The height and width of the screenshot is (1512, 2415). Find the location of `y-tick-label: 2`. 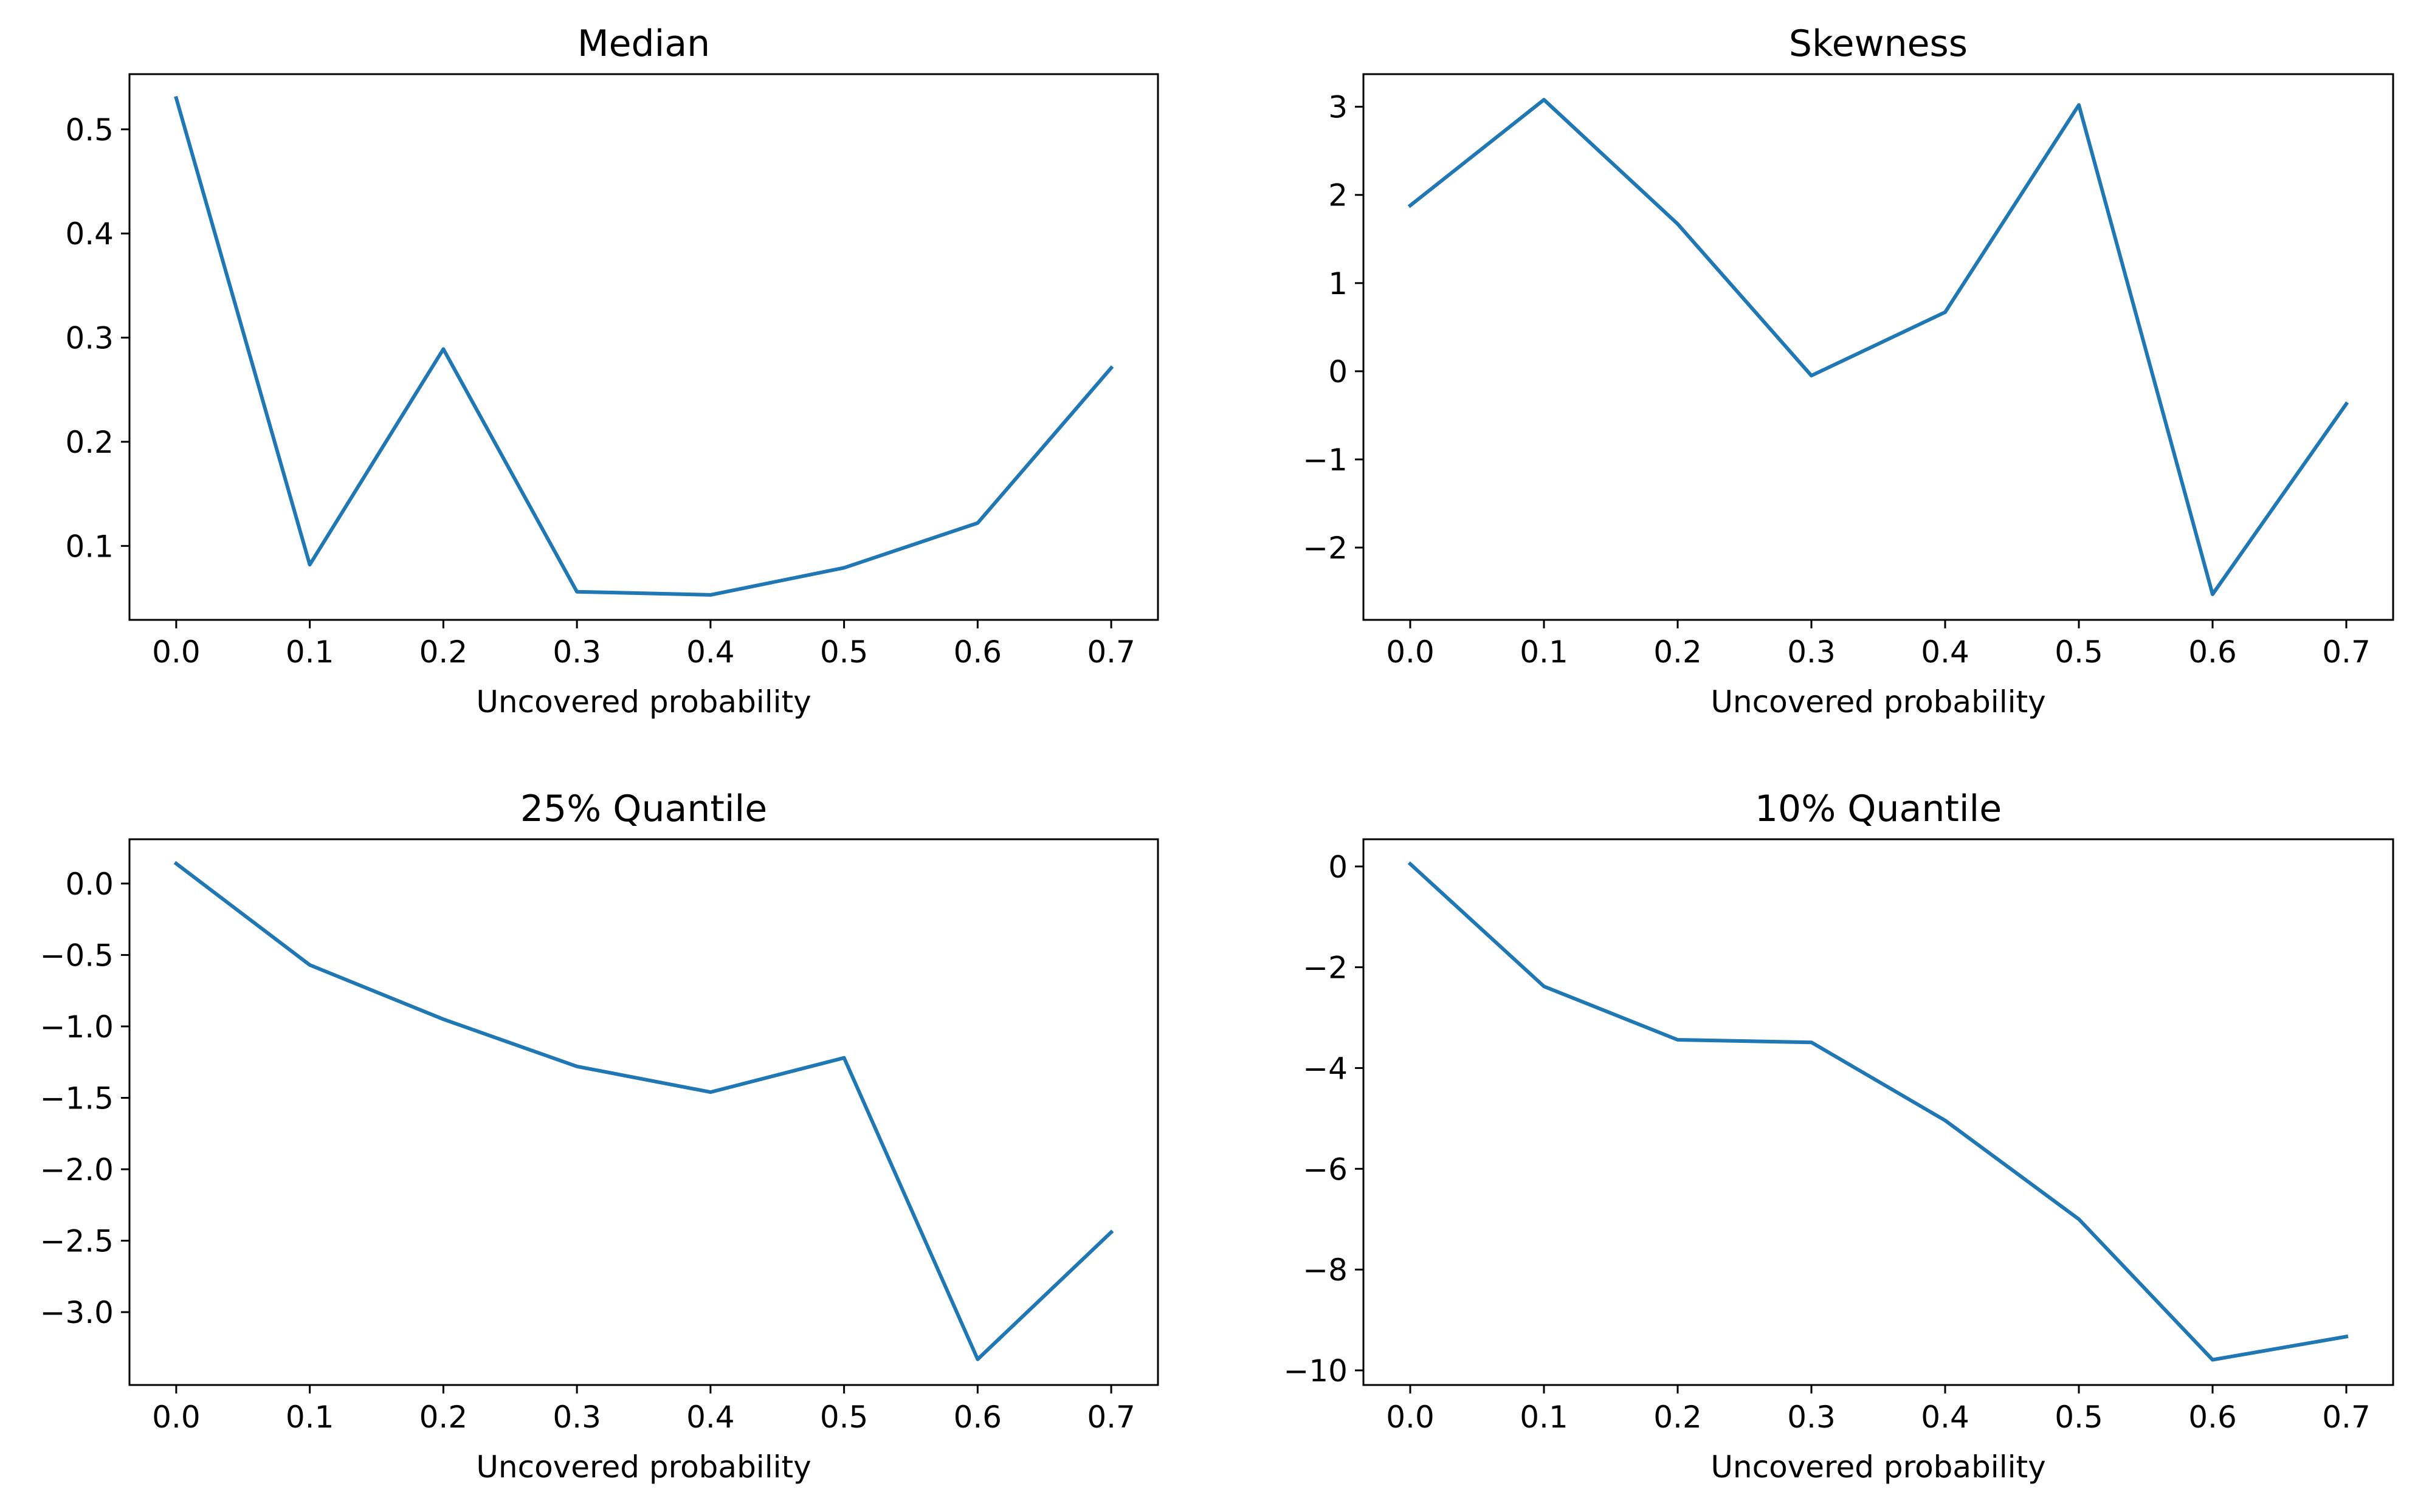

y-tick-label: 2 is located at coordinates (1338, 195).